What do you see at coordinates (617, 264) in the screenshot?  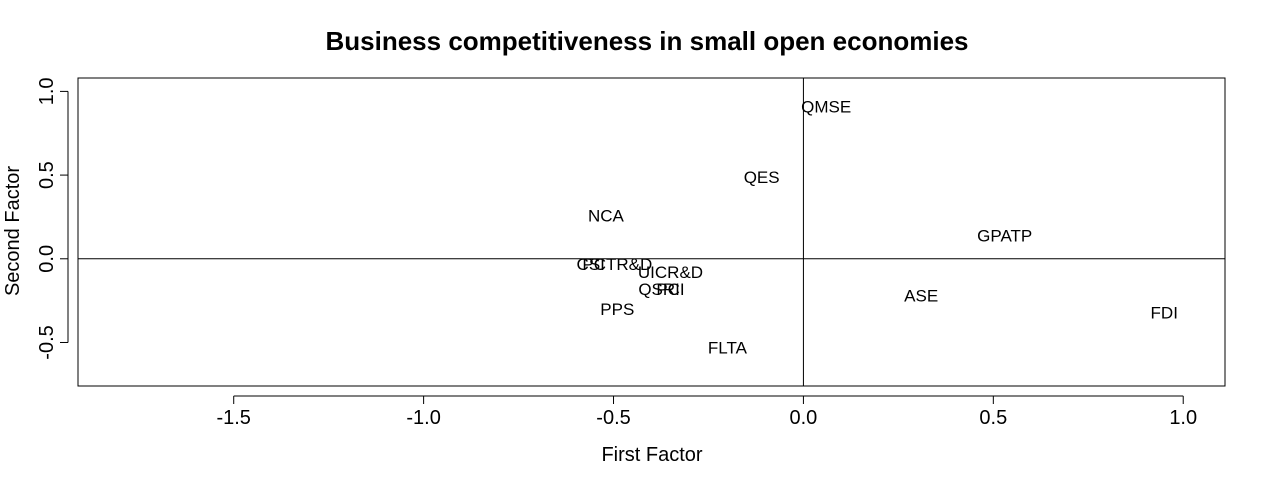 I see `point-label: PCTR&D` at bounding box center [617, 264].